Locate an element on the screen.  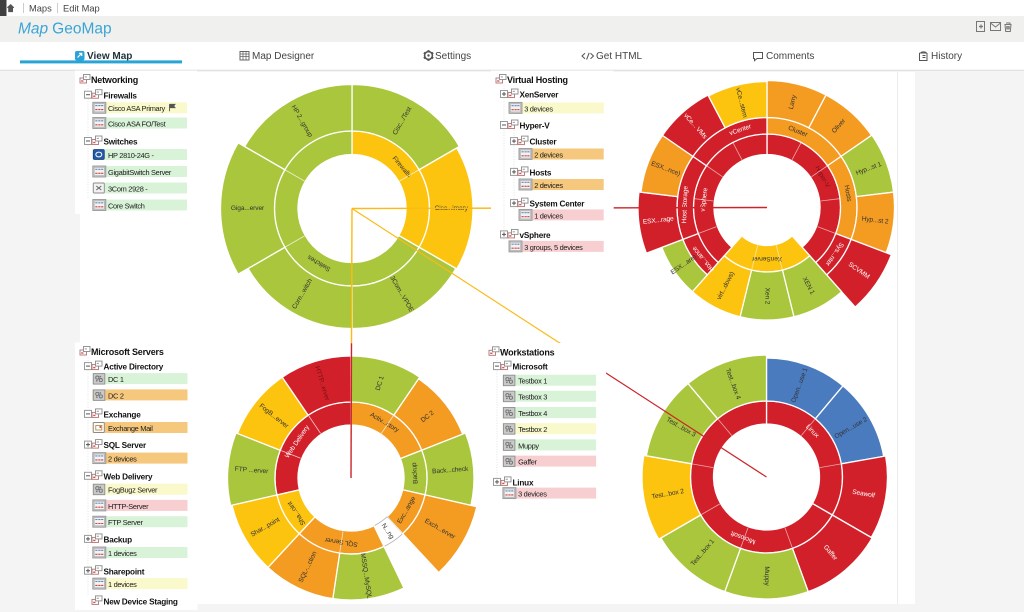
svg-text: Hyp...st 2 is located at coordinates (875, 221).